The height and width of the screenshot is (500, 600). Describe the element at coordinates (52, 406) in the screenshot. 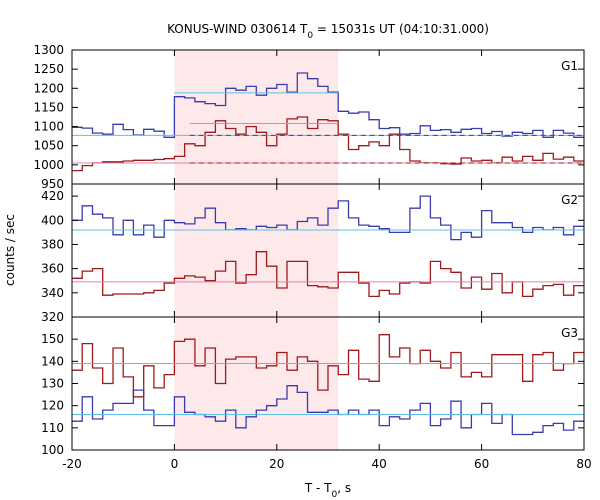

I see `y-tick-label: 120` at that location.